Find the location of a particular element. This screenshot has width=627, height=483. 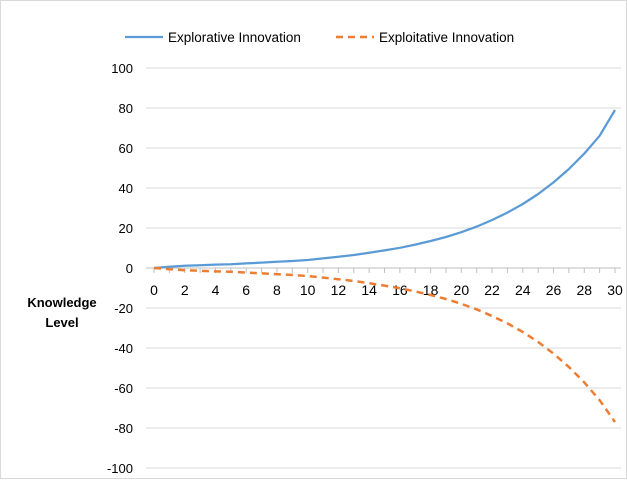

y-tick-label-60: -60 is located at coordinates (123, 388).